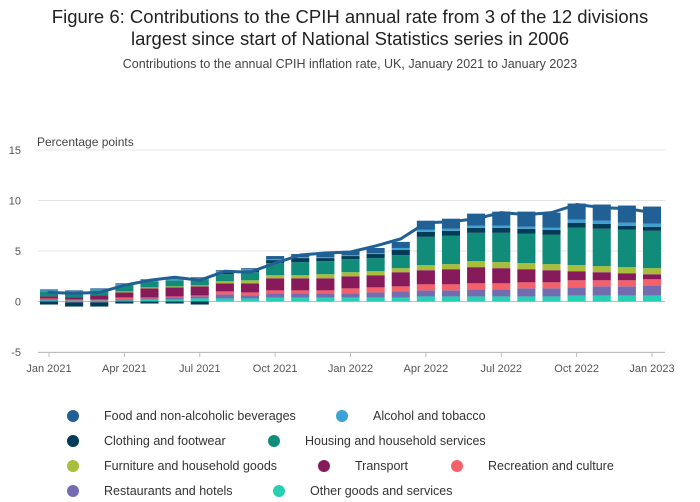  What do you see at coordinates (275, 369) in the screenshot?
I see `x-tick-label: Oct 2021` at bounding box center [275, 369].